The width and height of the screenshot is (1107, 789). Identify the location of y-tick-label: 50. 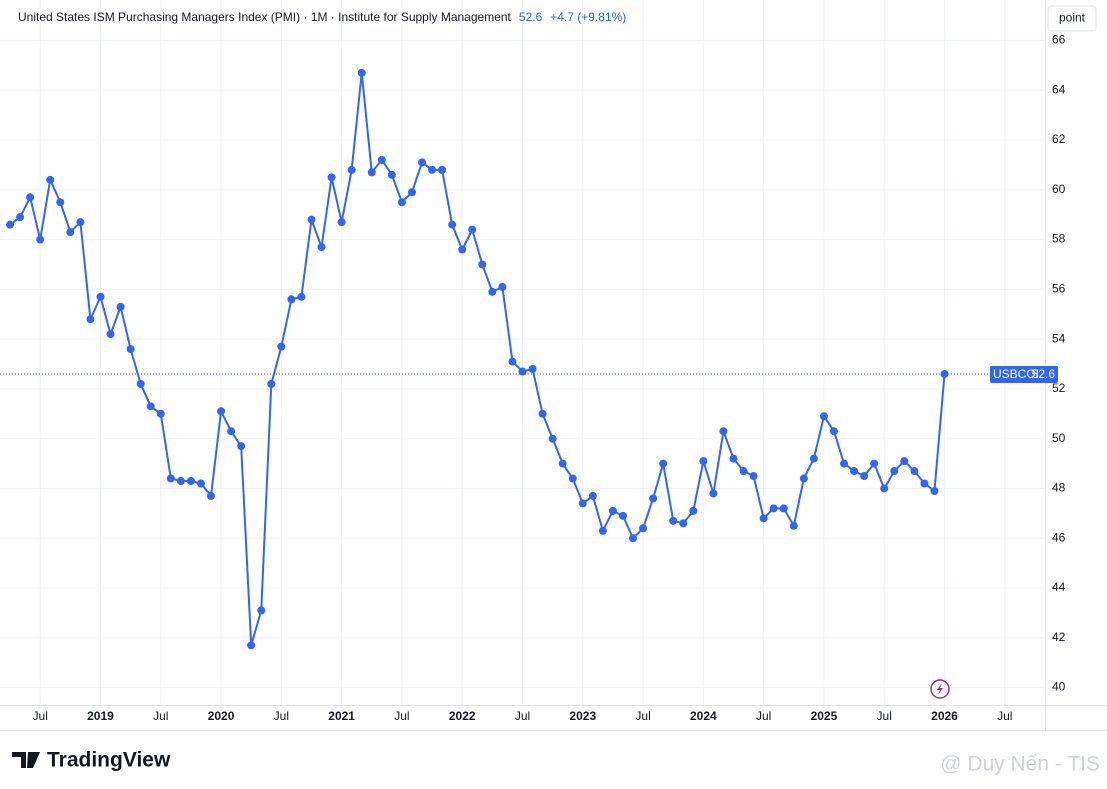
(1059, 438).